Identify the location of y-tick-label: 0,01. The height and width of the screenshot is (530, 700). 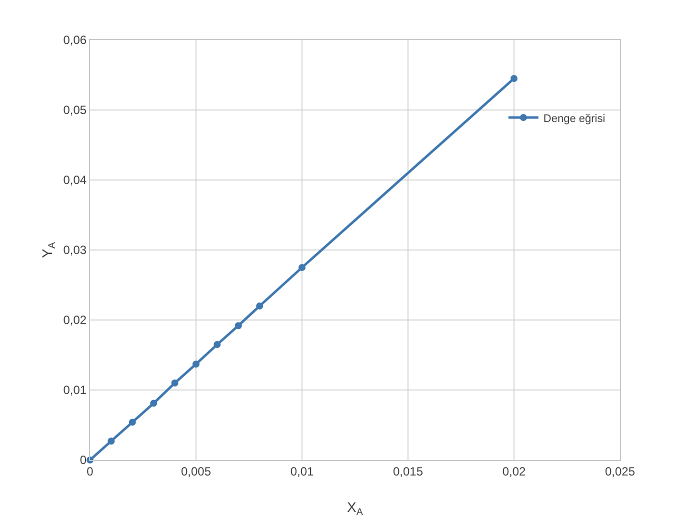
(75, 390).